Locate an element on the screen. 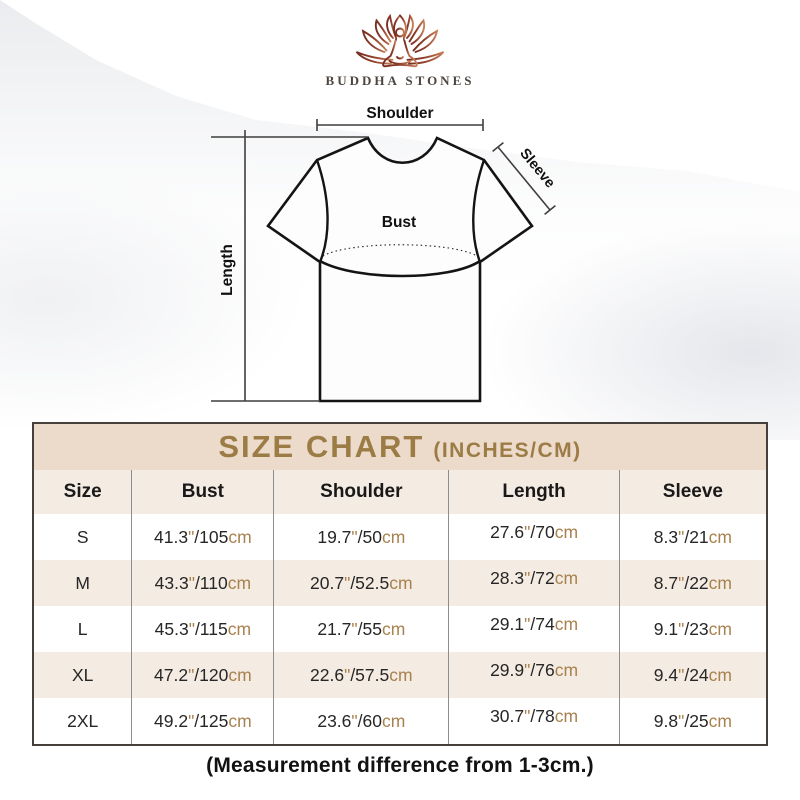 This screenshot has width=800, height=800. shoulder-measurement-cell: 23.6"/60cm is located at coordinates (360, 721).